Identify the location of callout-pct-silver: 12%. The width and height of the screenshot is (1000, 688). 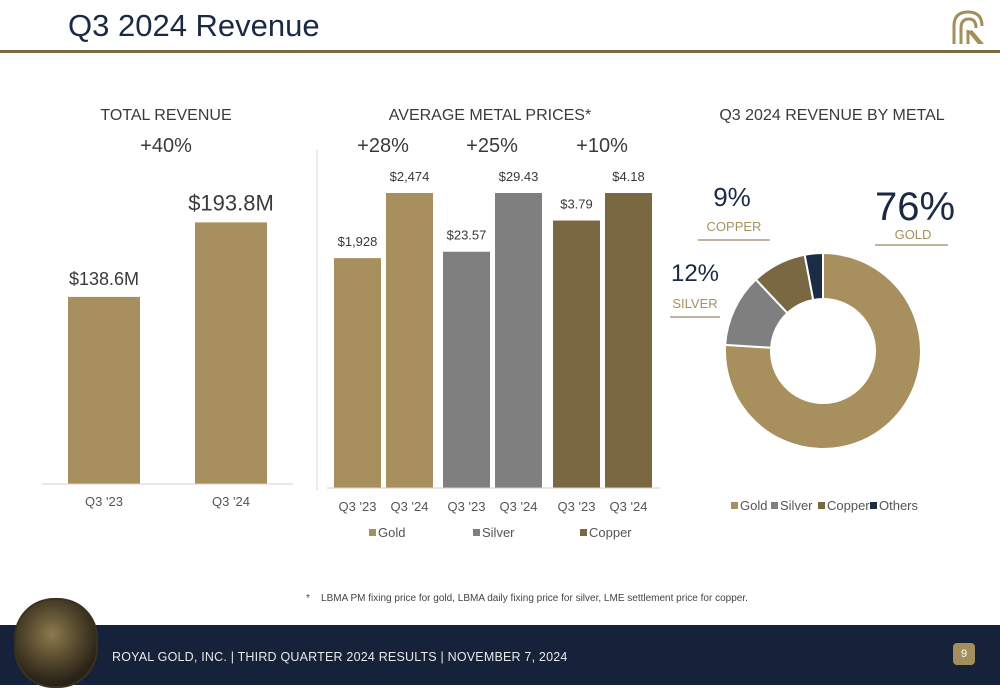
(695, 273).